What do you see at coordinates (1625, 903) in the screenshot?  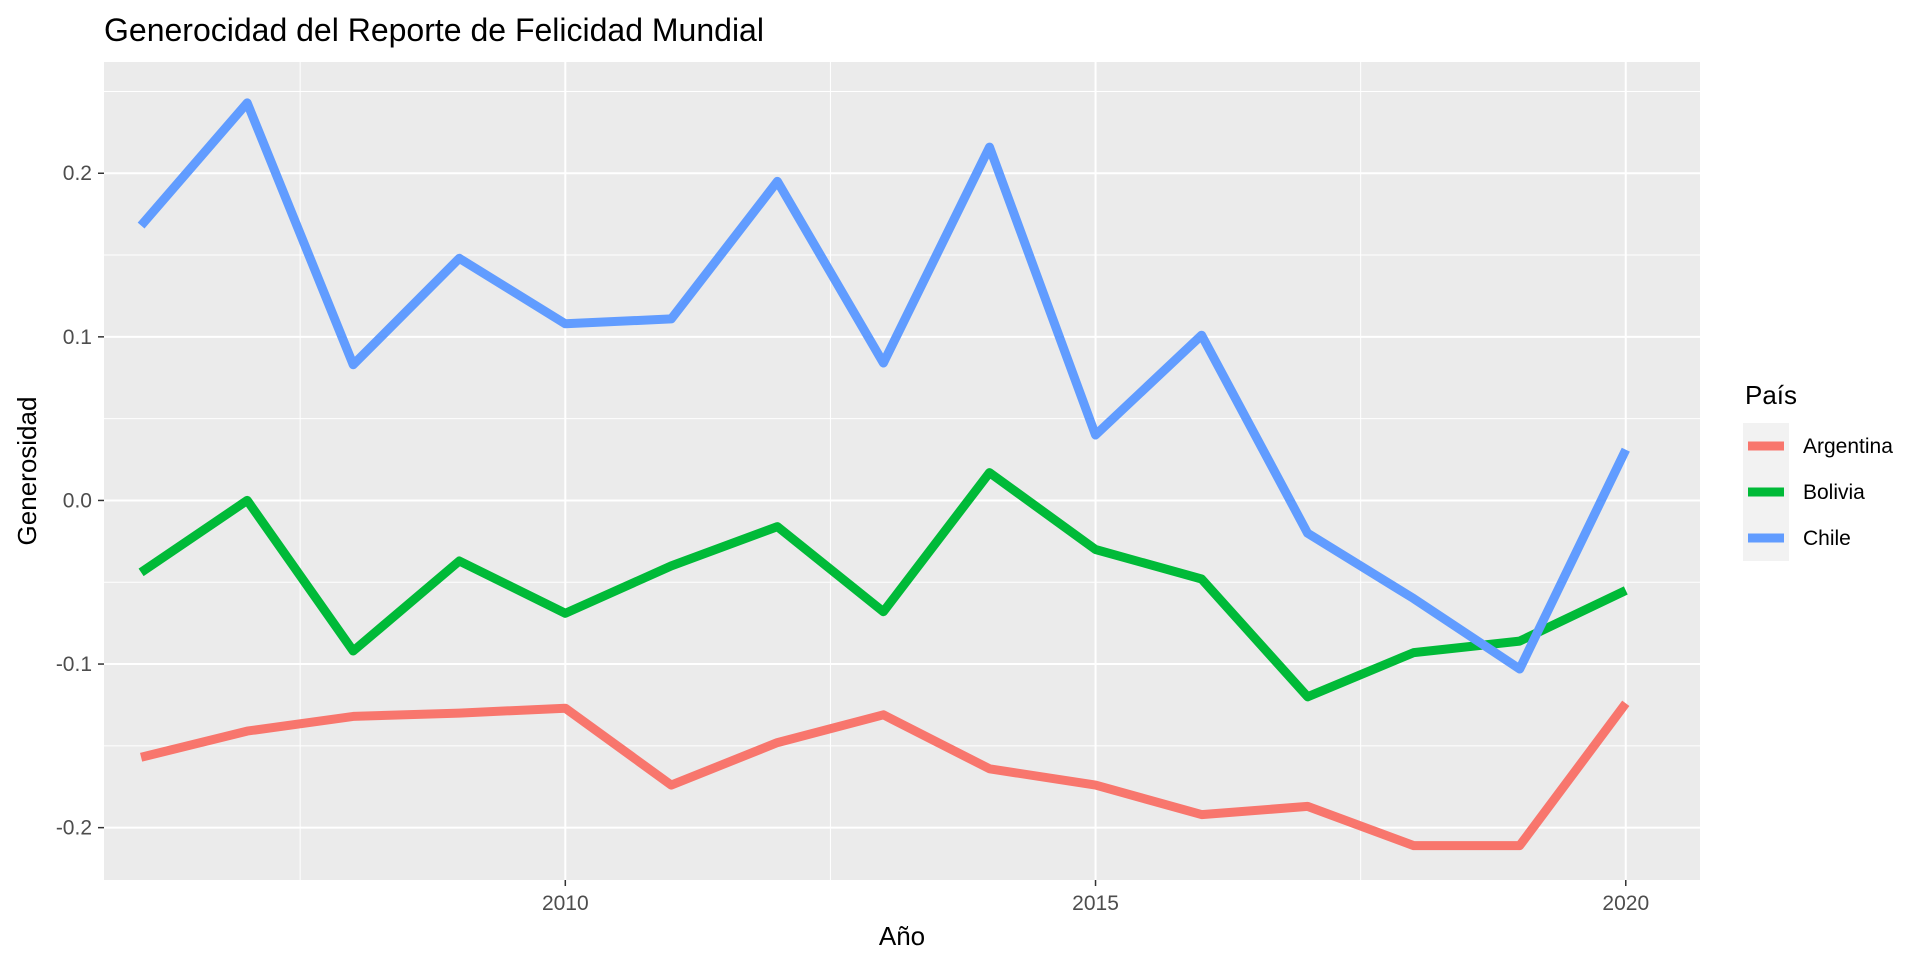 I see `x-tick-label: 2020` at bounding box center [1625, 903].